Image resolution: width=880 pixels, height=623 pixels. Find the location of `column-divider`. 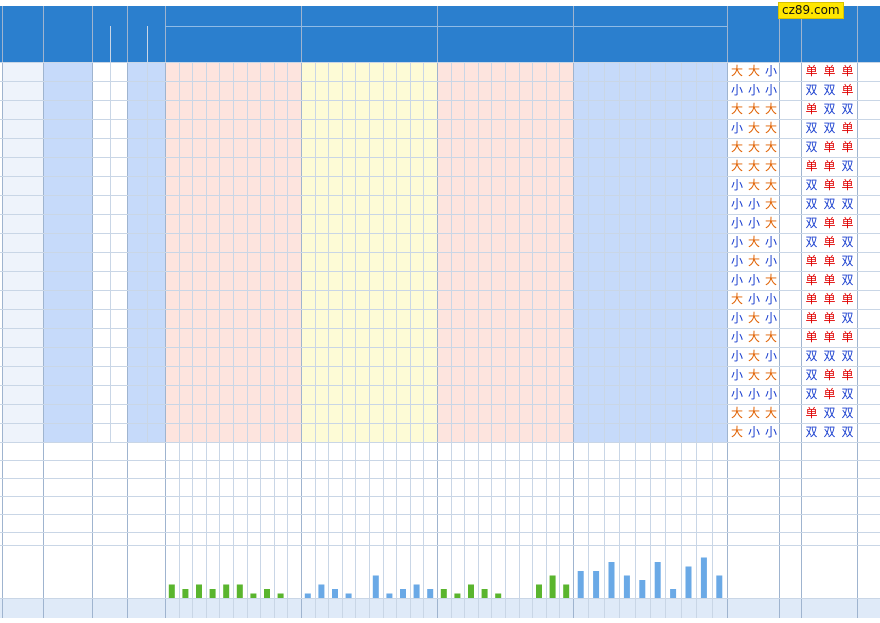

column-divider is located at coordinates (127, 312).